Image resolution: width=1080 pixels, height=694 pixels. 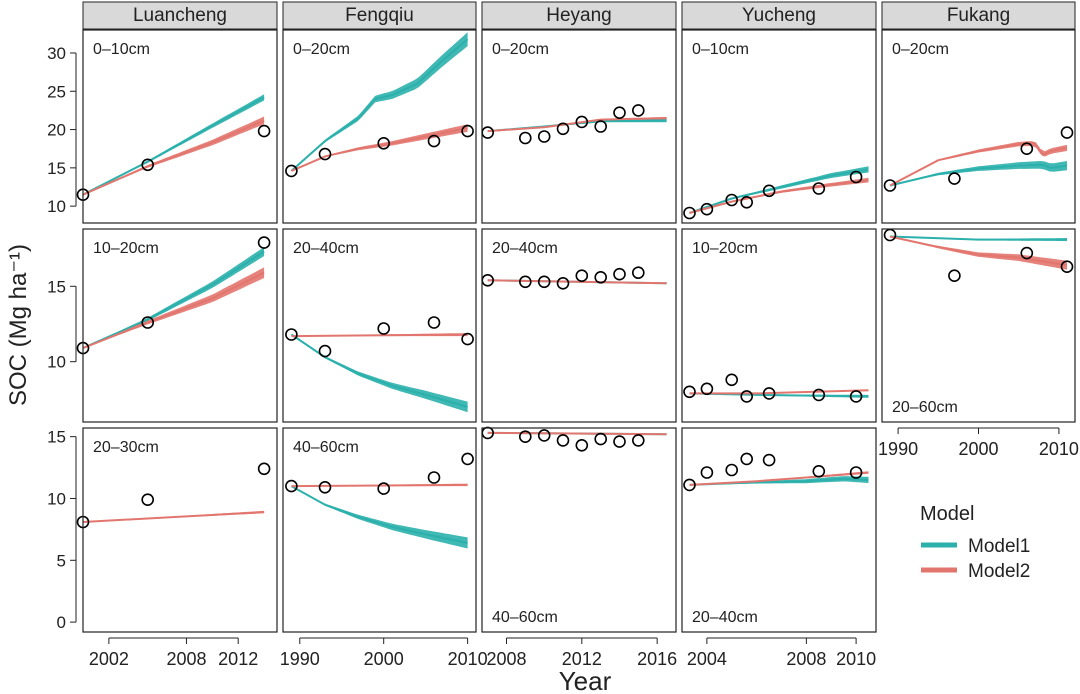 What do you see at coordinates (384, 659) in the screenshot?
I see `x-tick-label: 2000` at bounding box center [384, 659].